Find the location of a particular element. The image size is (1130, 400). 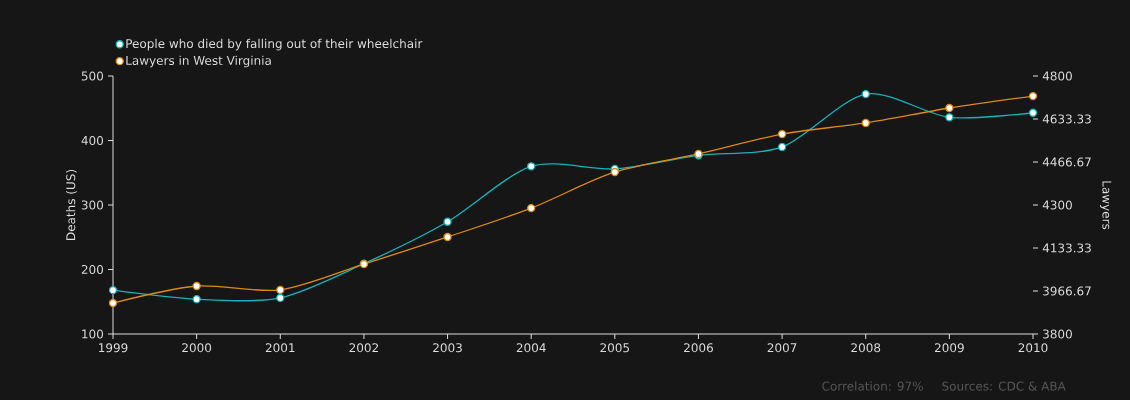

x-tick-label: 2008 is located at coordinates (866, 348).